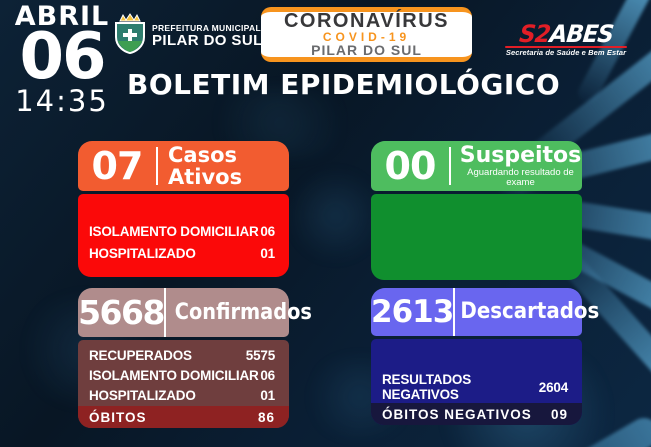  I want to click on card-casos-ativos-header: 07 Casos Ativos, so click(183, 166).